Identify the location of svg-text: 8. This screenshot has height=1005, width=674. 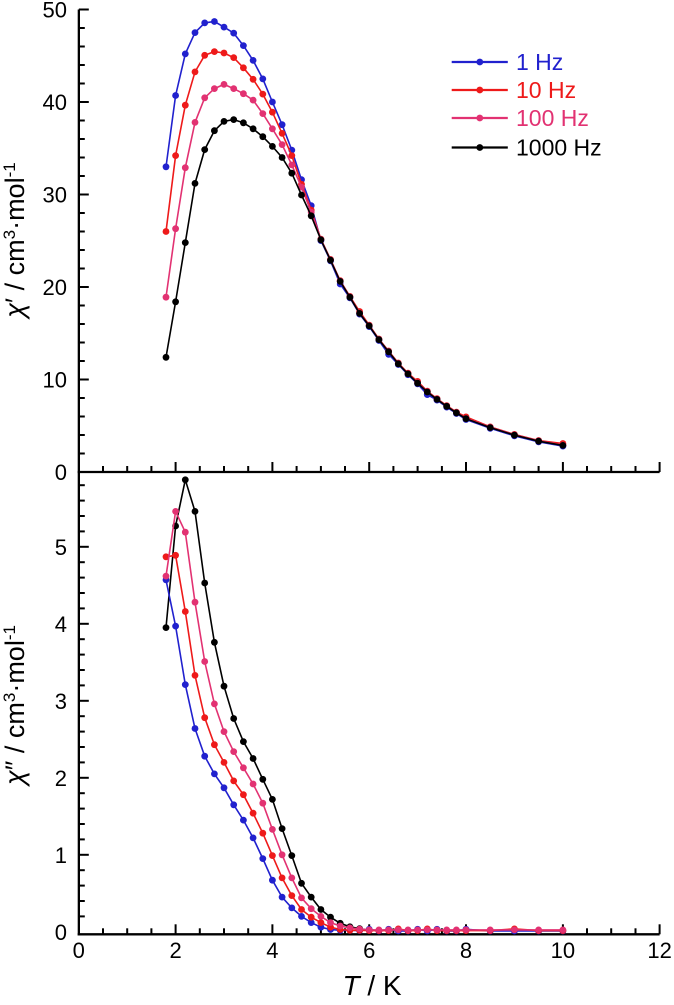
(466, 950).